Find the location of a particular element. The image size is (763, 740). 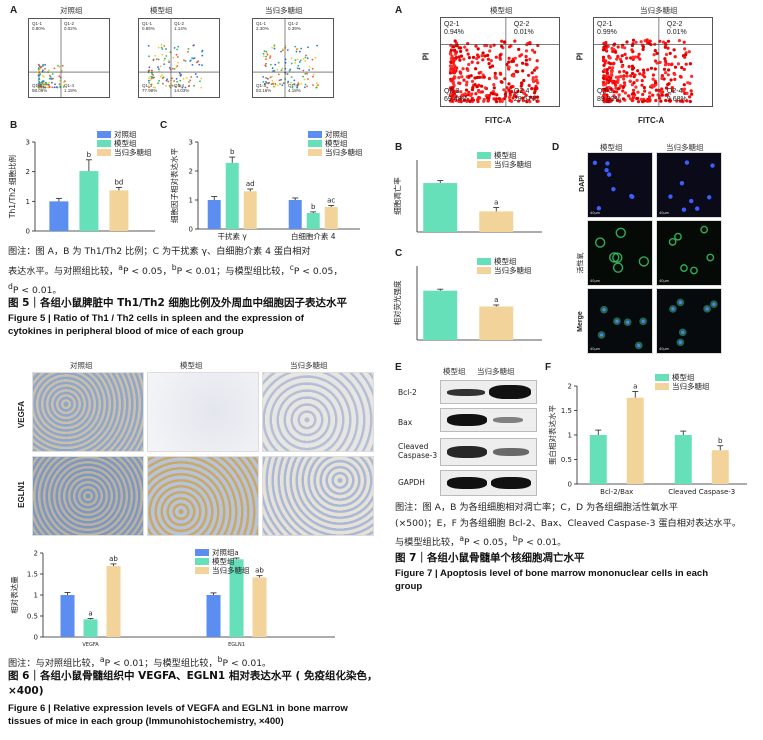

group-title: 当归多糖组 is located at coordinates (685, 147).